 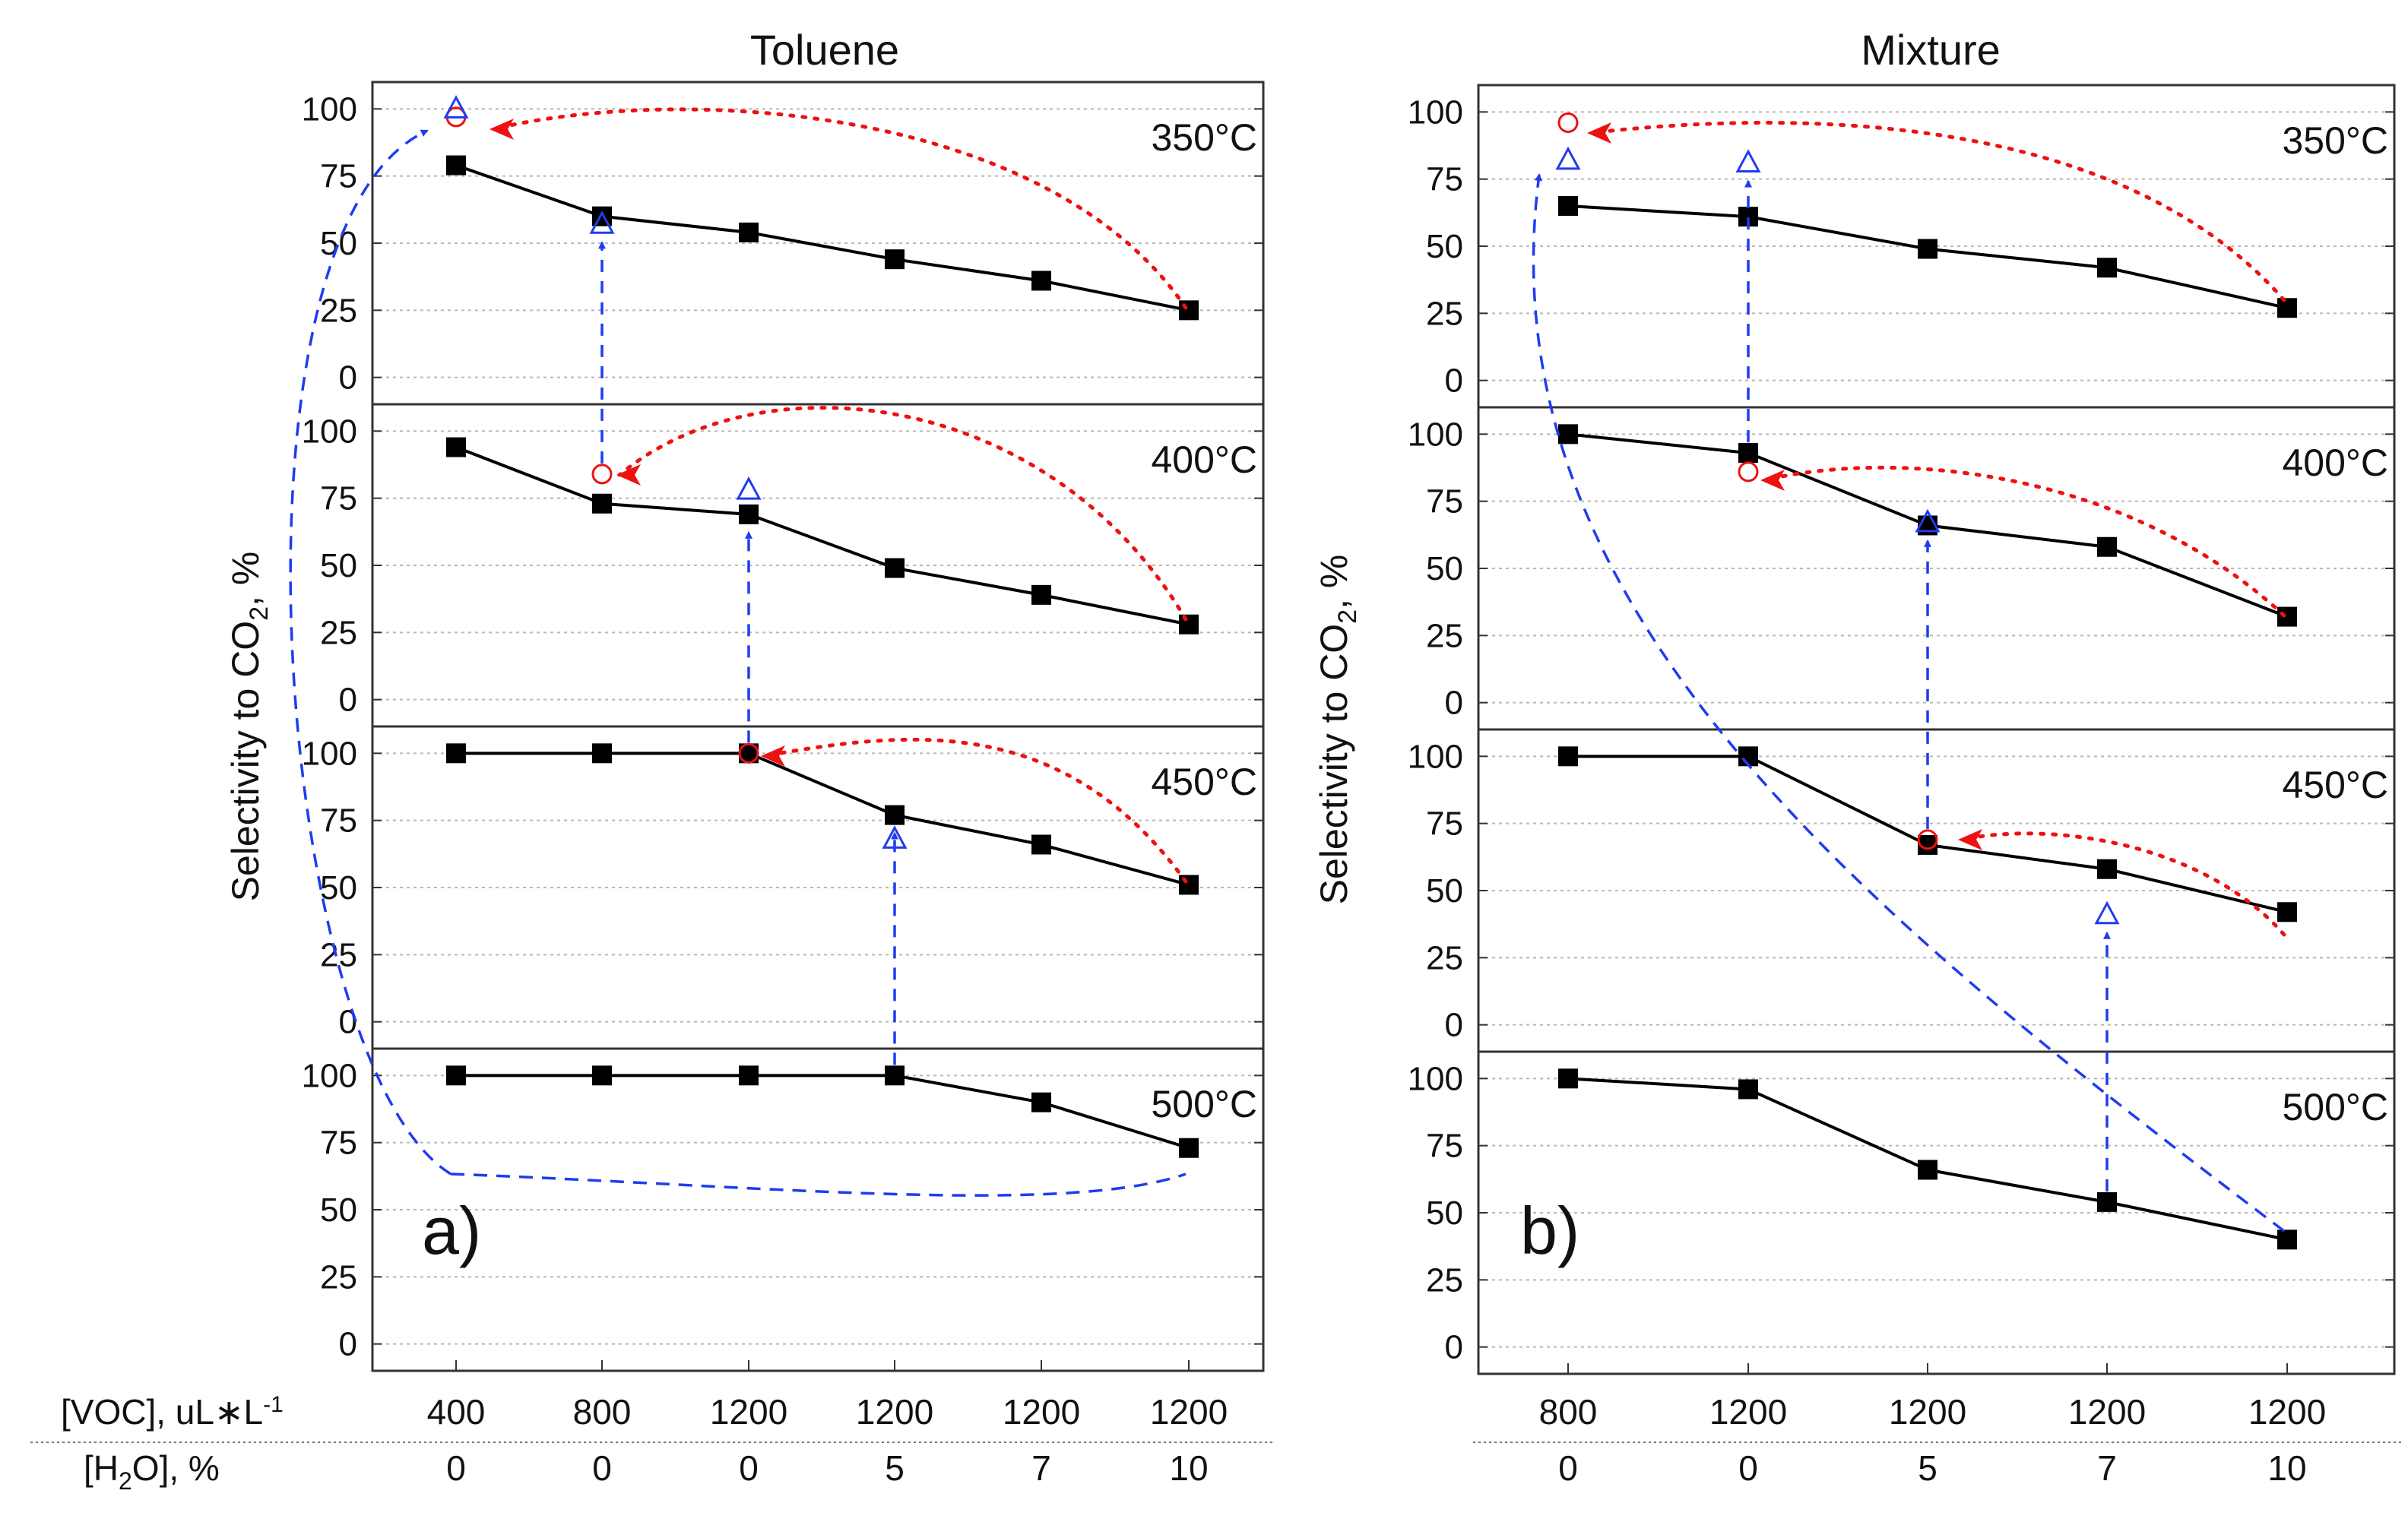 I want to click on x-category-voc: 400, so click(x=456, y=1412).